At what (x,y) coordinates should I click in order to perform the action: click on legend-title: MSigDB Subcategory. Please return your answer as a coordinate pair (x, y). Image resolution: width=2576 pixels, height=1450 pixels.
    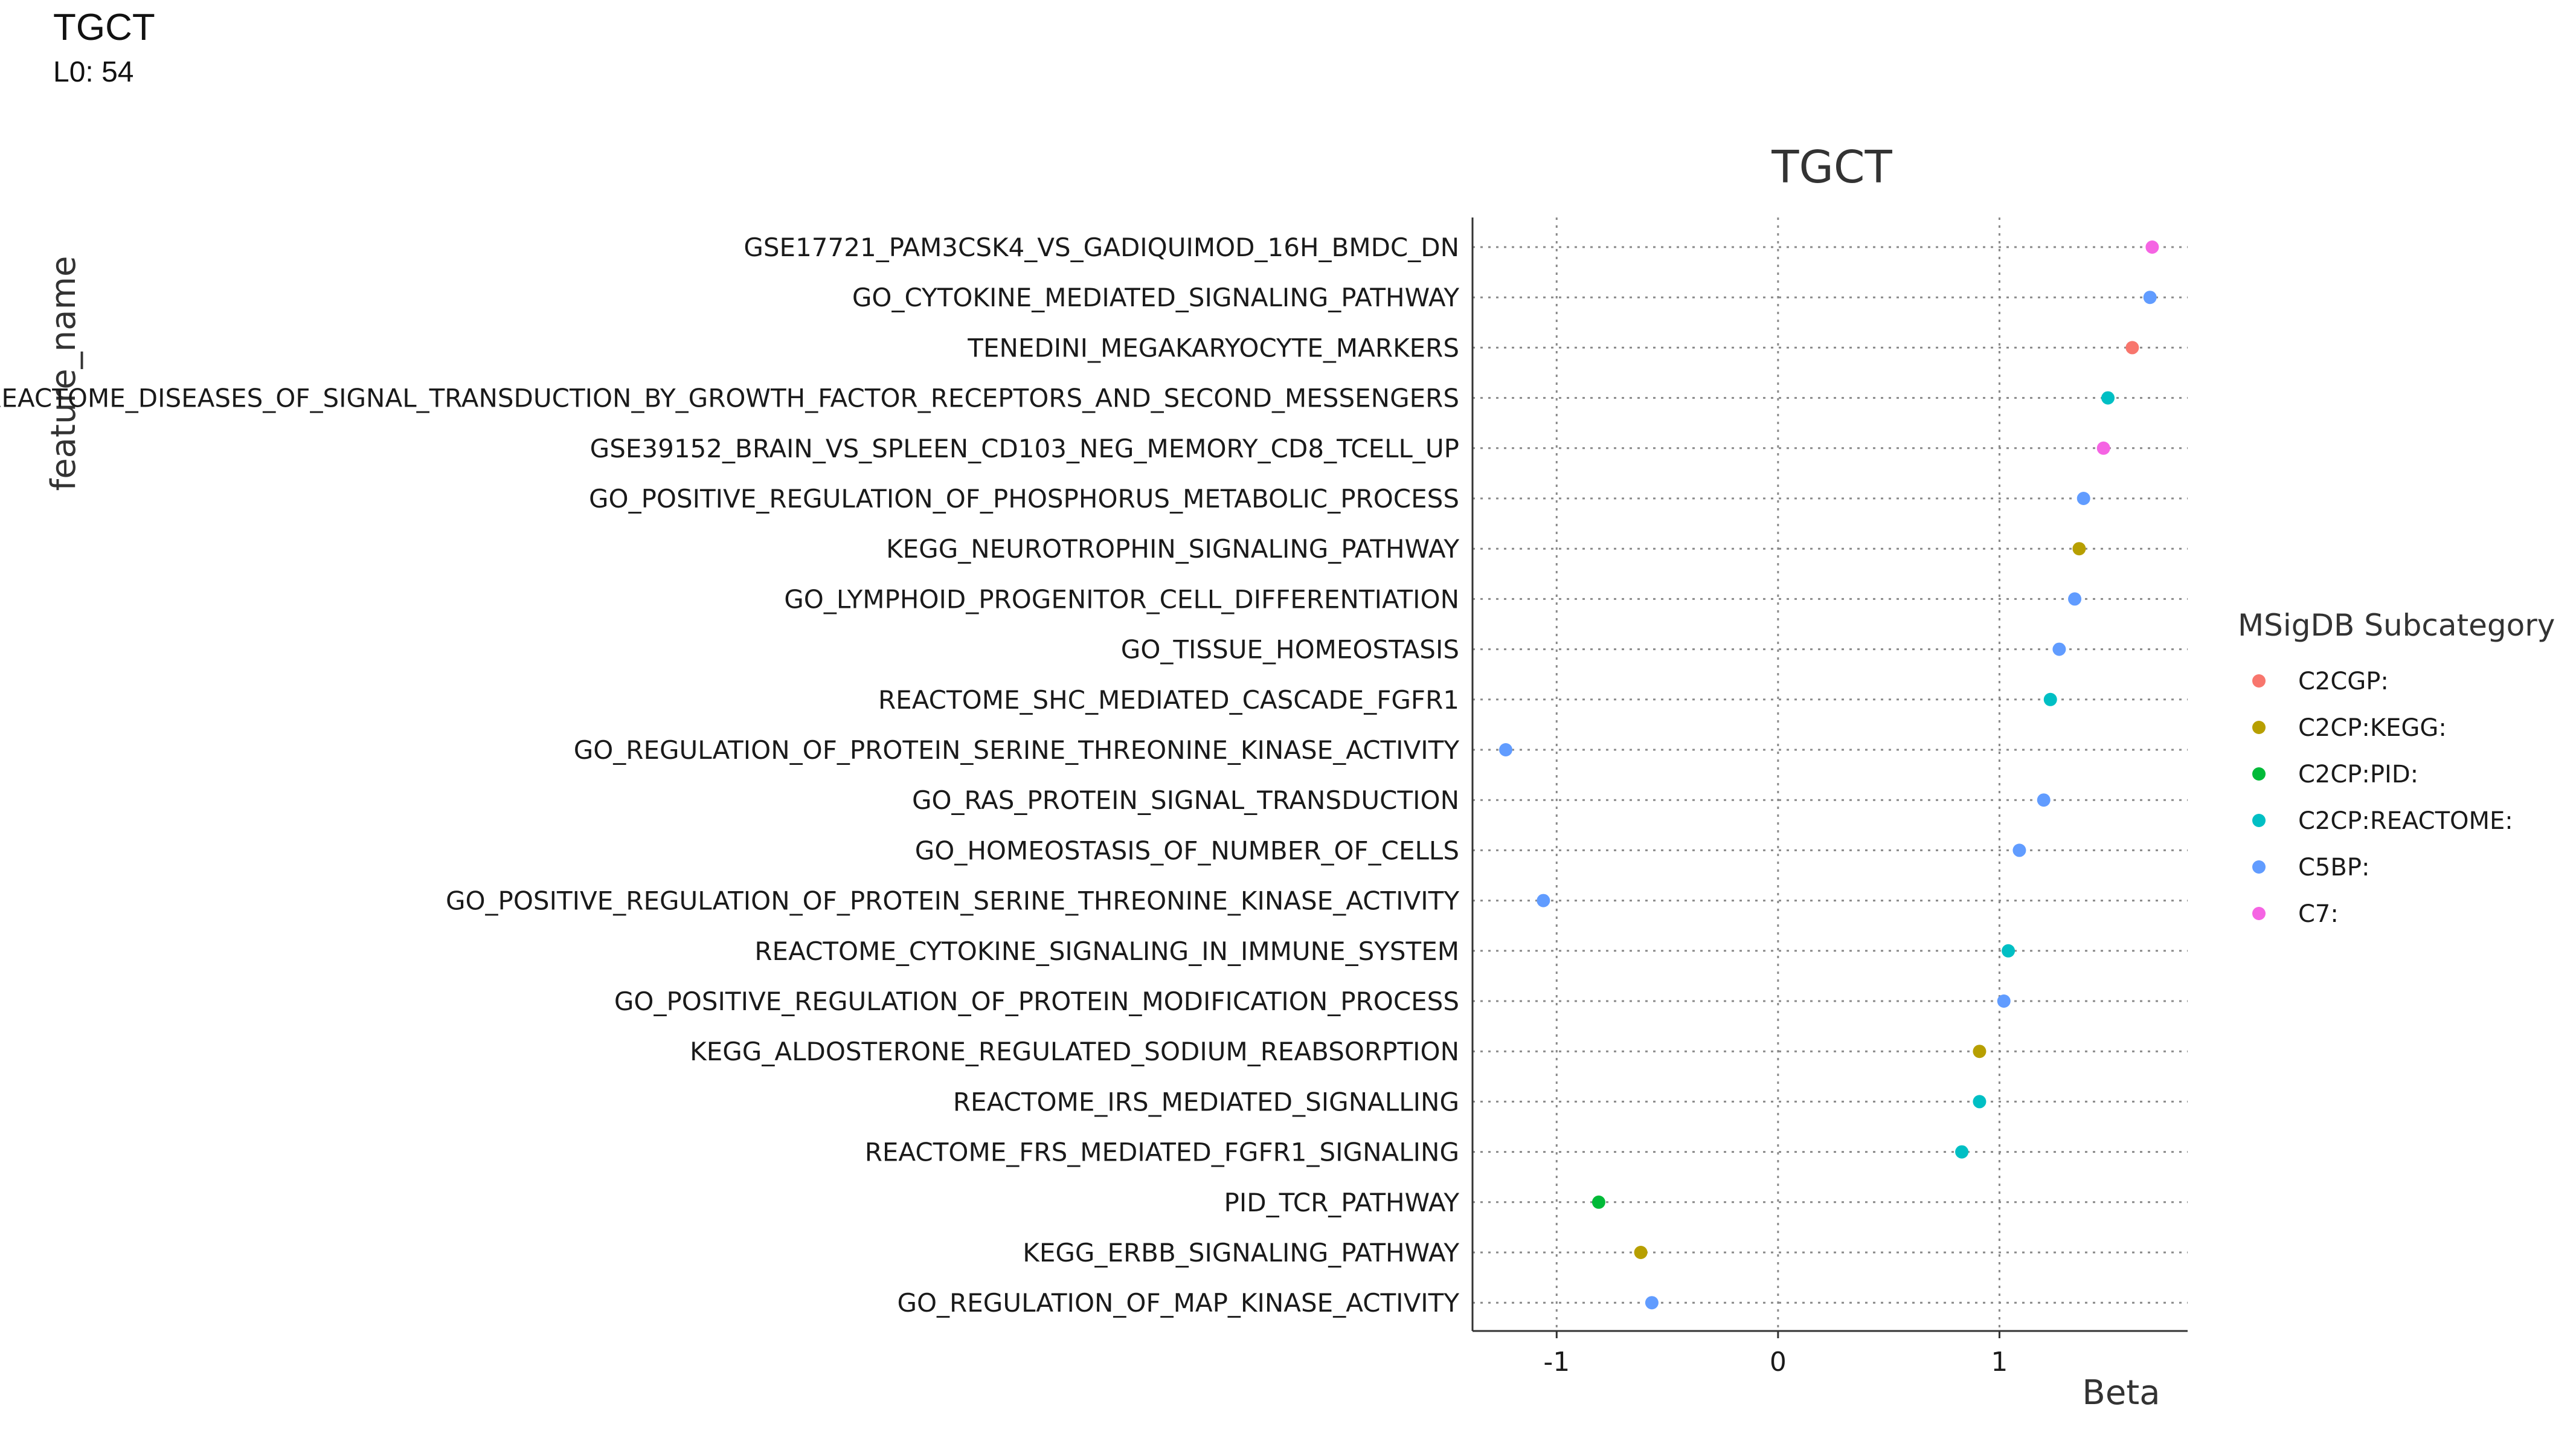
    Looking at the image, I should click on (2396, 625).